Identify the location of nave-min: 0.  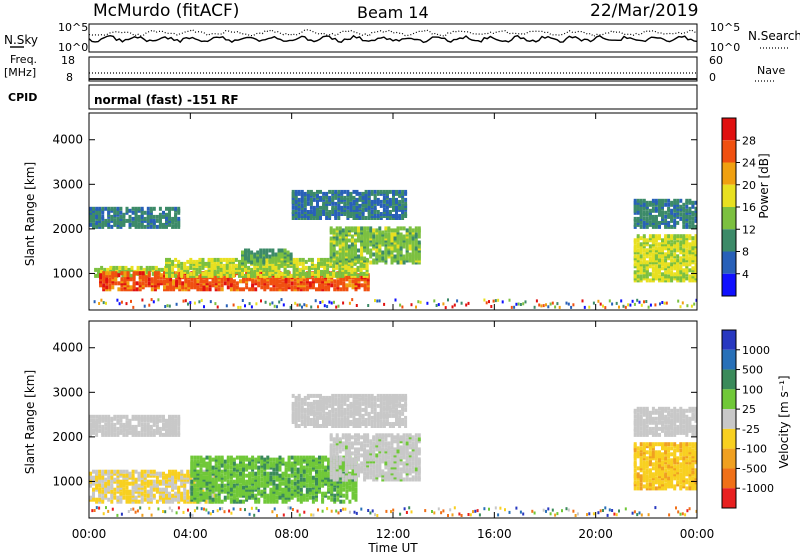
(712, 77).